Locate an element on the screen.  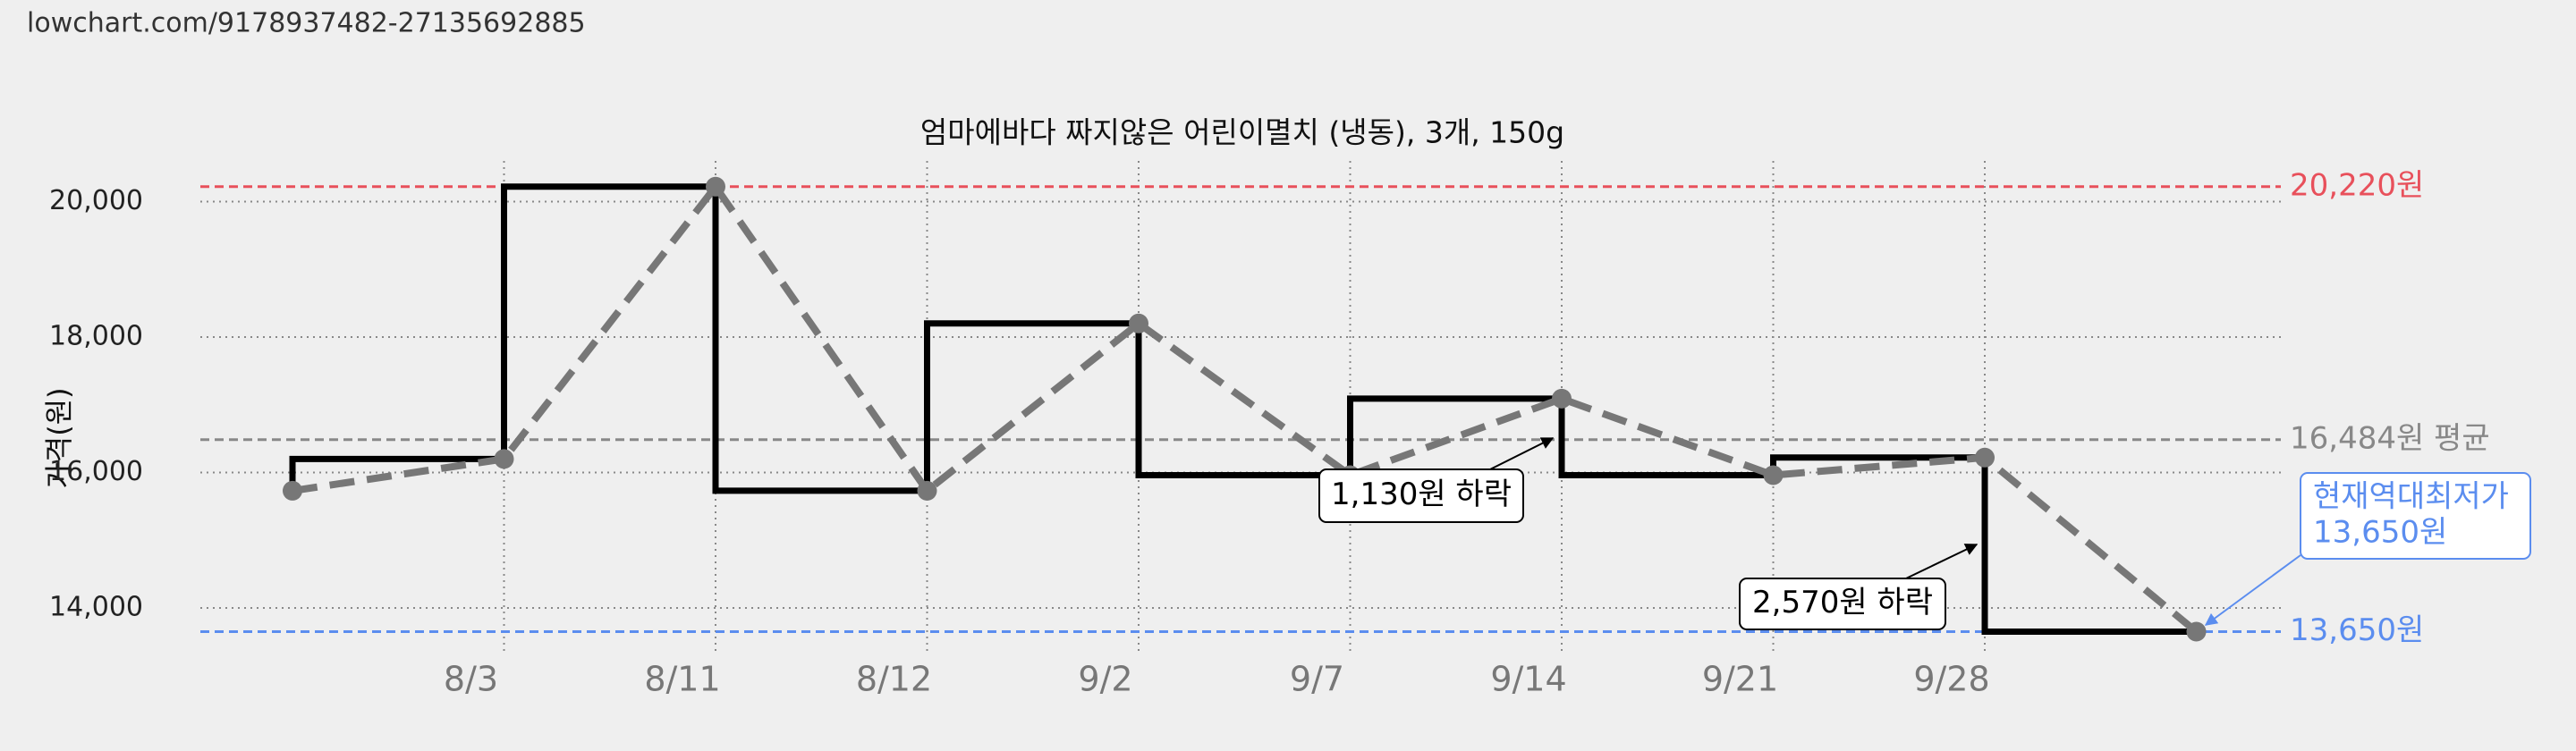
reference-label: 13,650원 is located at coordinates (2357, 630).